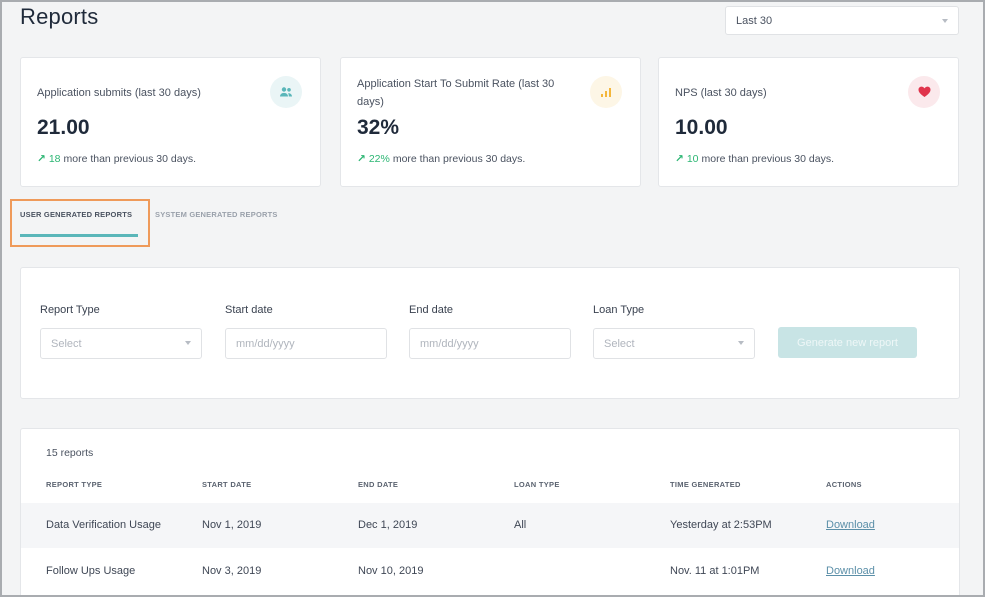 This screenshot has height=597, width=985. What do you see at coordinates (754, 21) in the screenshot?
I see `period-dropdown-value: Last 30` at bounding box center [754, 21].